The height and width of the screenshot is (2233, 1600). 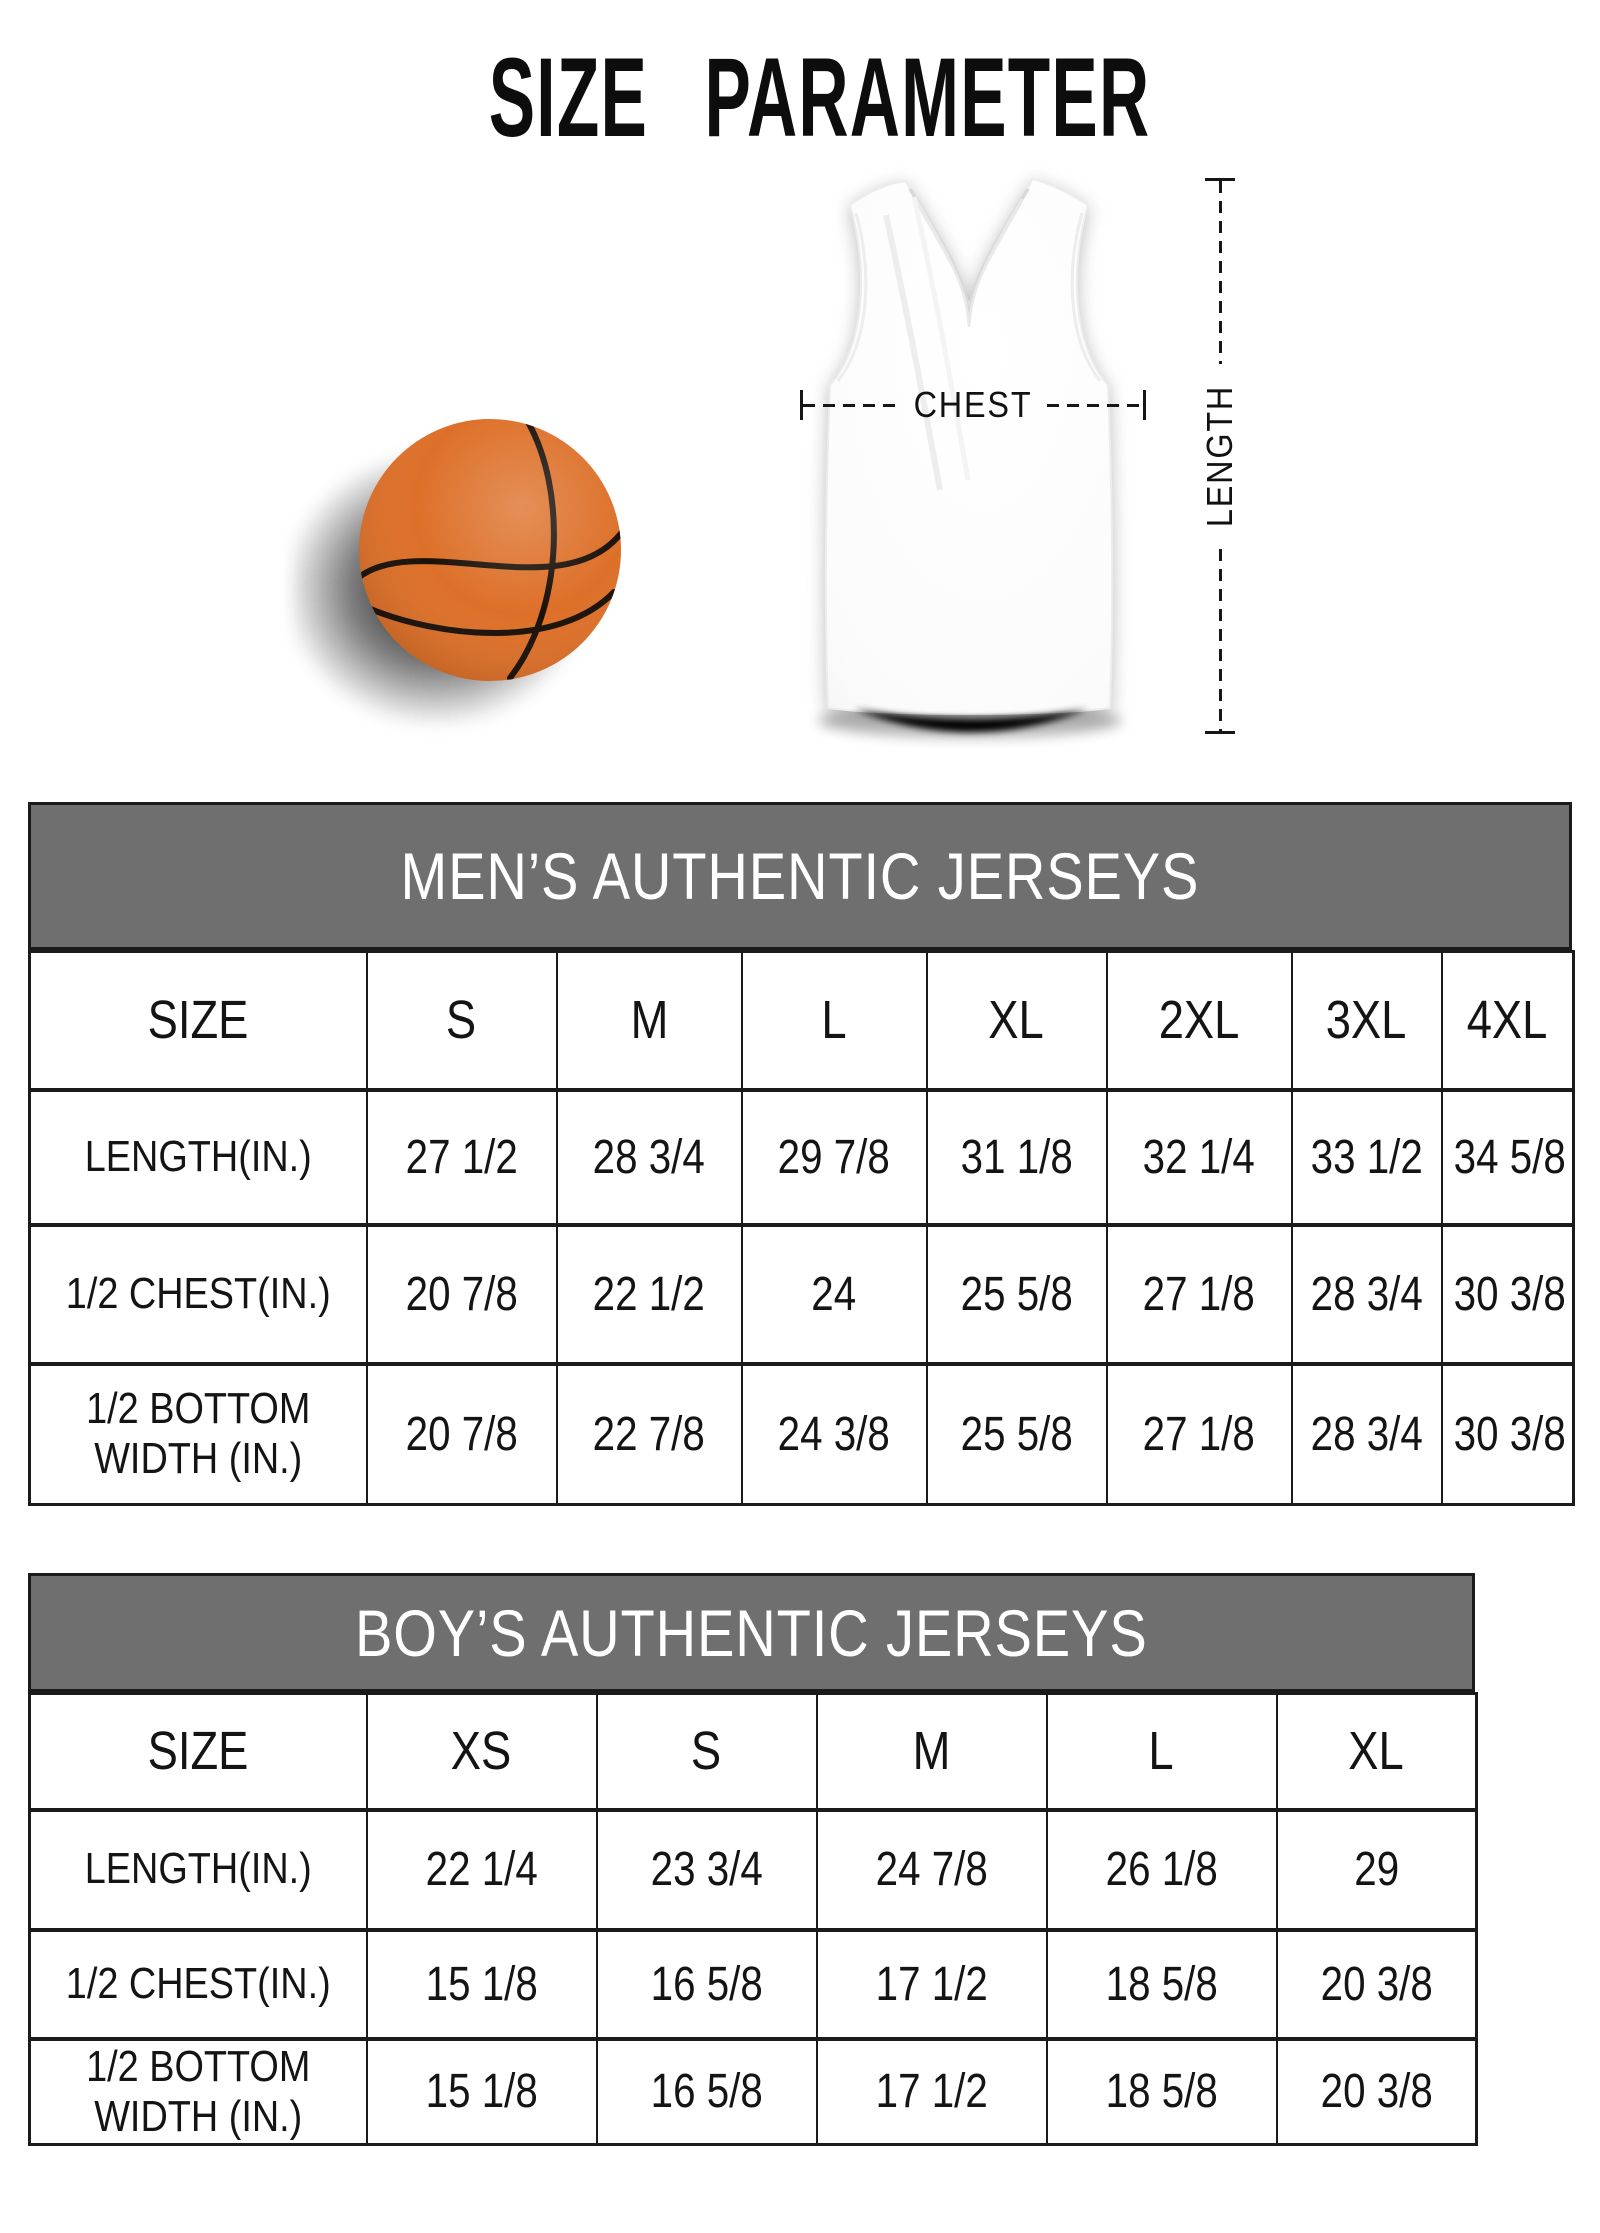 I want to click on length-label: LENGTH, so click(x=1219, y=456).